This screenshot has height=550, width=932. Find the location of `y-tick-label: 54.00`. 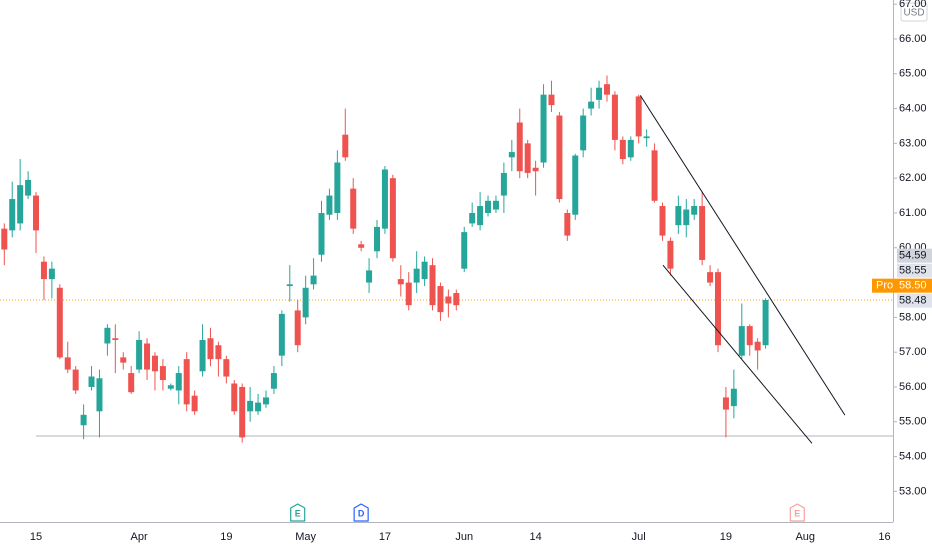

y-tick-label: 54.00 is located at coordinates (913, 456).